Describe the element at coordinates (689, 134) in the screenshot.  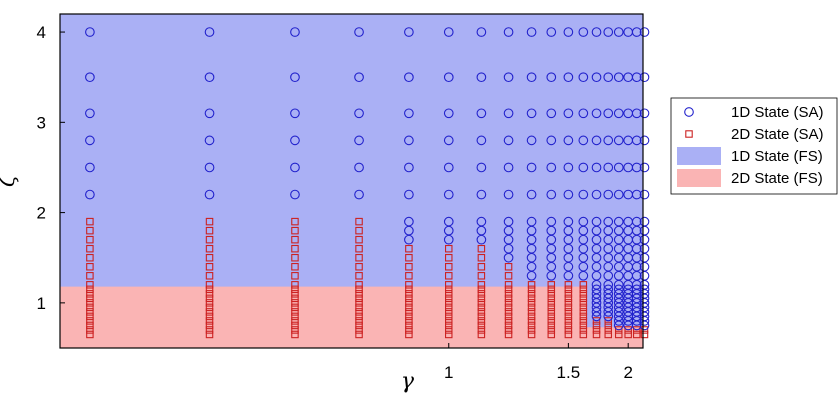
I see `legend-square-icon` at that location.